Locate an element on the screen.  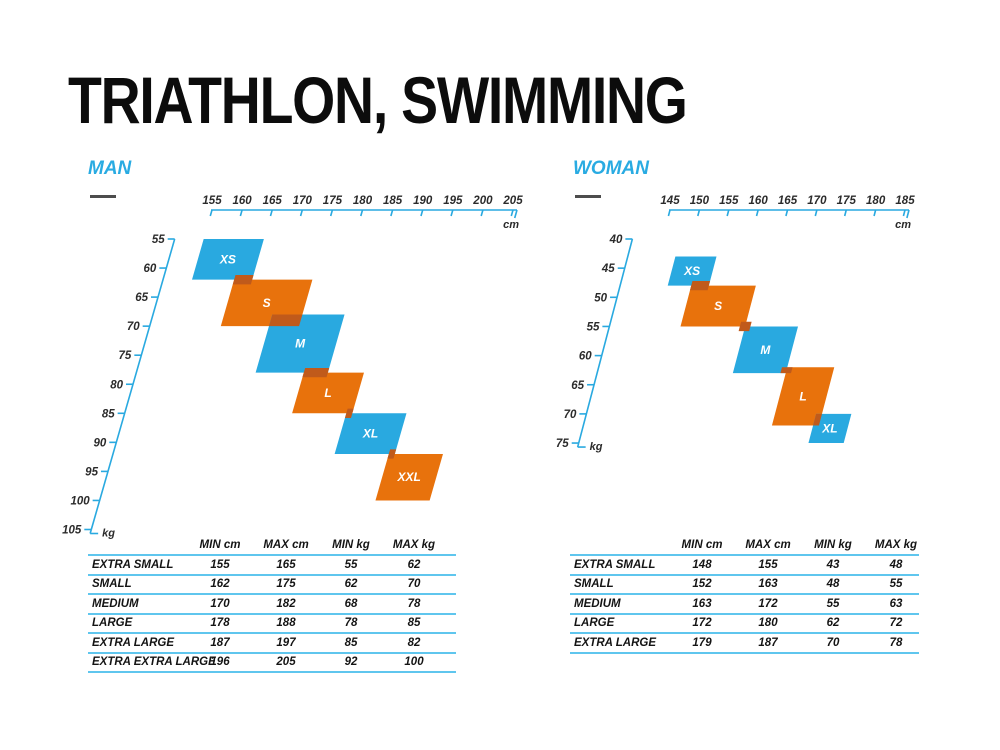
table-cell: 82 is located at coordinates (414, 642).